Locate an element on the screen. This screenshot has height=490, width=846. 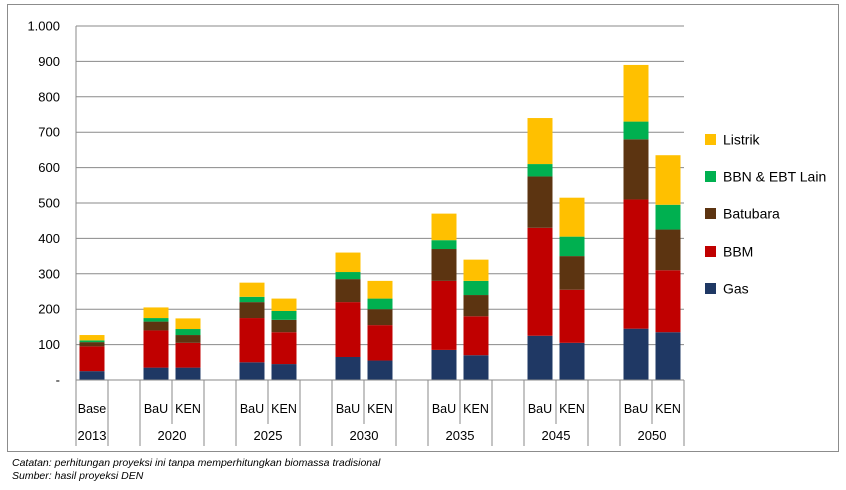
footnote-sumber: Sumber: hasil proyeksi DEN is located at coordinates (78, 476).